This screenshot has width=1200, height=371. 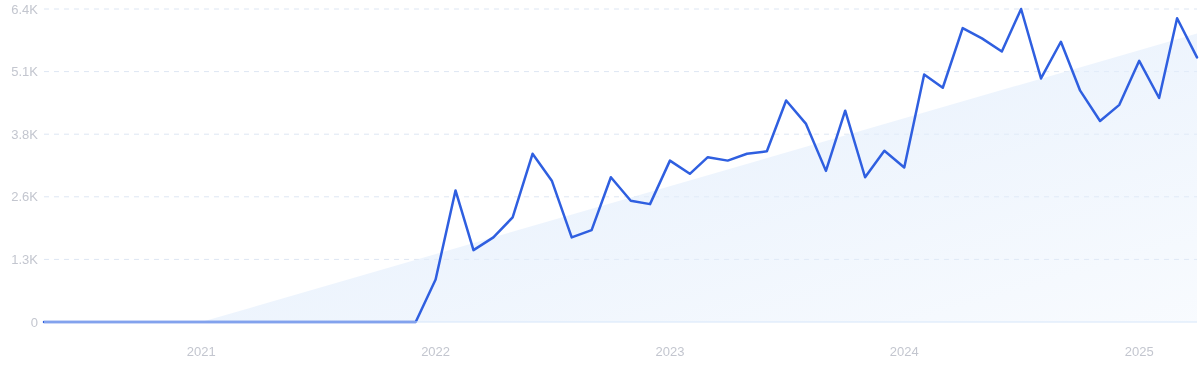 What do you see at coordinates (904, 351) in the screenshot?
I see `x-tick-label: 2024` at bounding box center [904, 351].